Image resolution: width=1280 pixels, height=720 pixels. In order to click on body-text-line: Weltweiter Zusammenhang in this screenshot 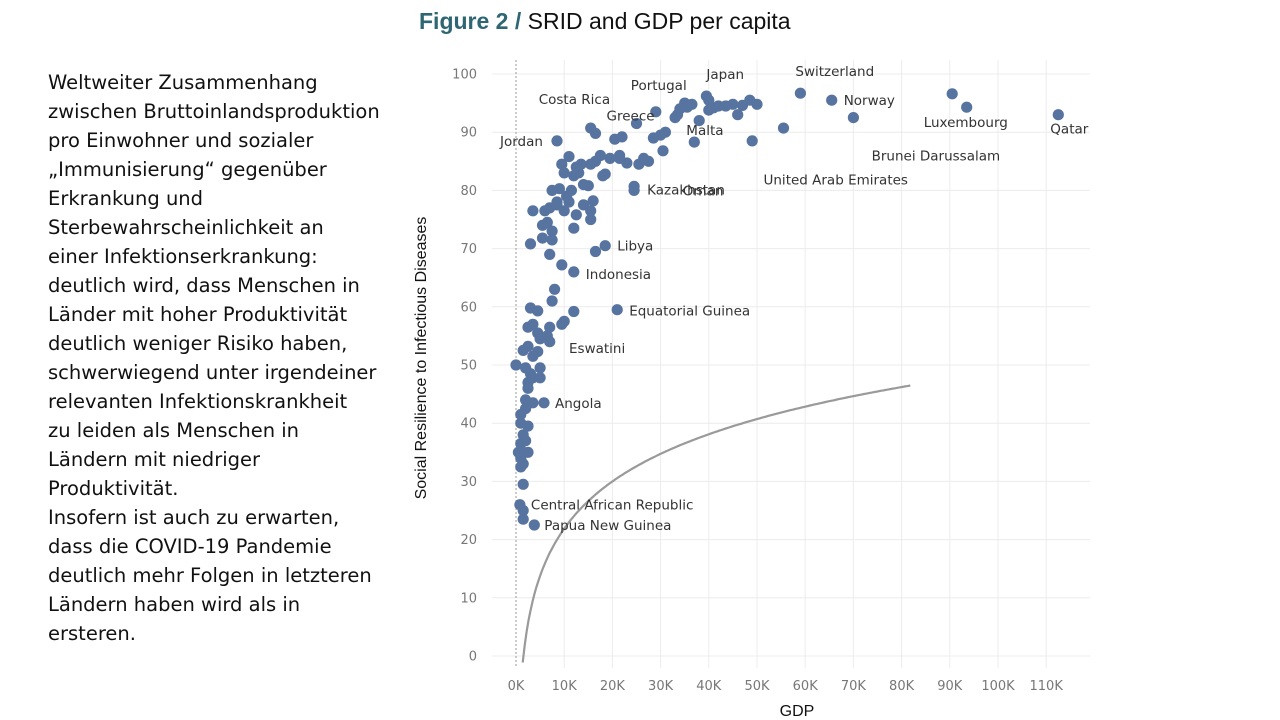, I will do `click(183, 82)`.